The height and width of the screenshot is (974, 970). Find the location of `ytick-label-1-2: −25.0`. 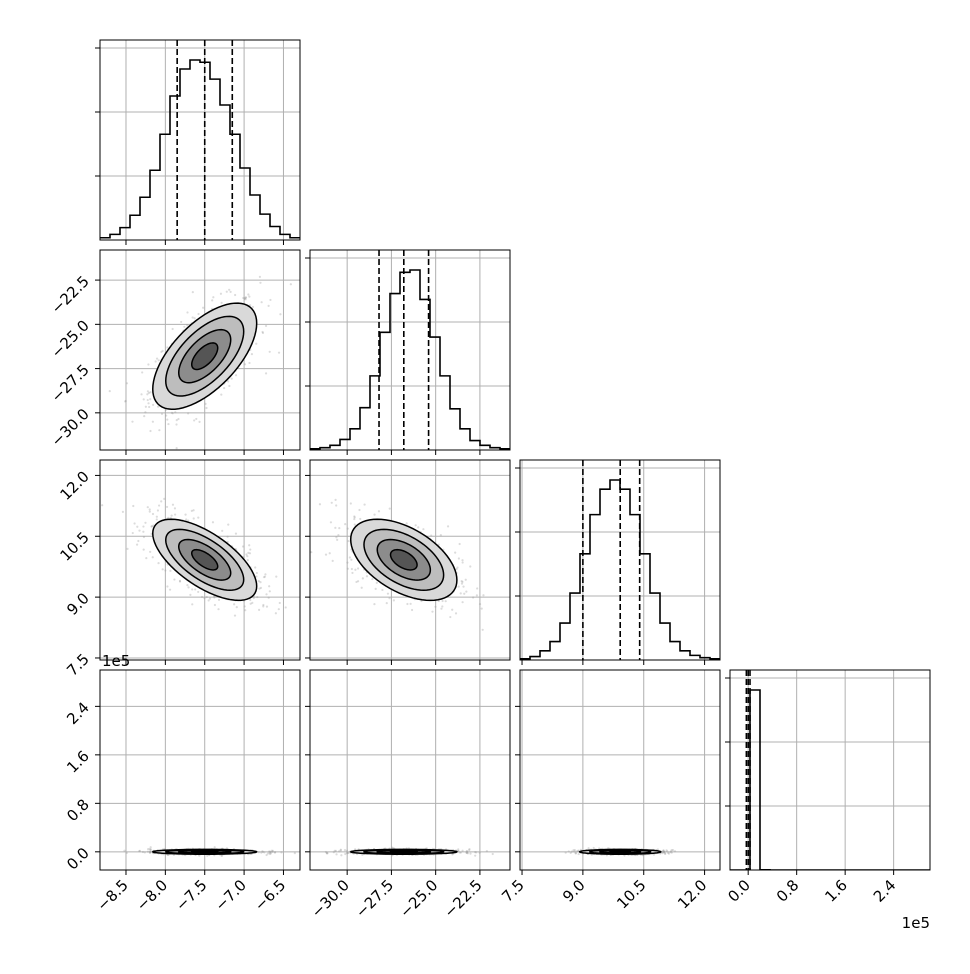

ytick-label-1-2: −25.0 is located at coordinates (70, 338).